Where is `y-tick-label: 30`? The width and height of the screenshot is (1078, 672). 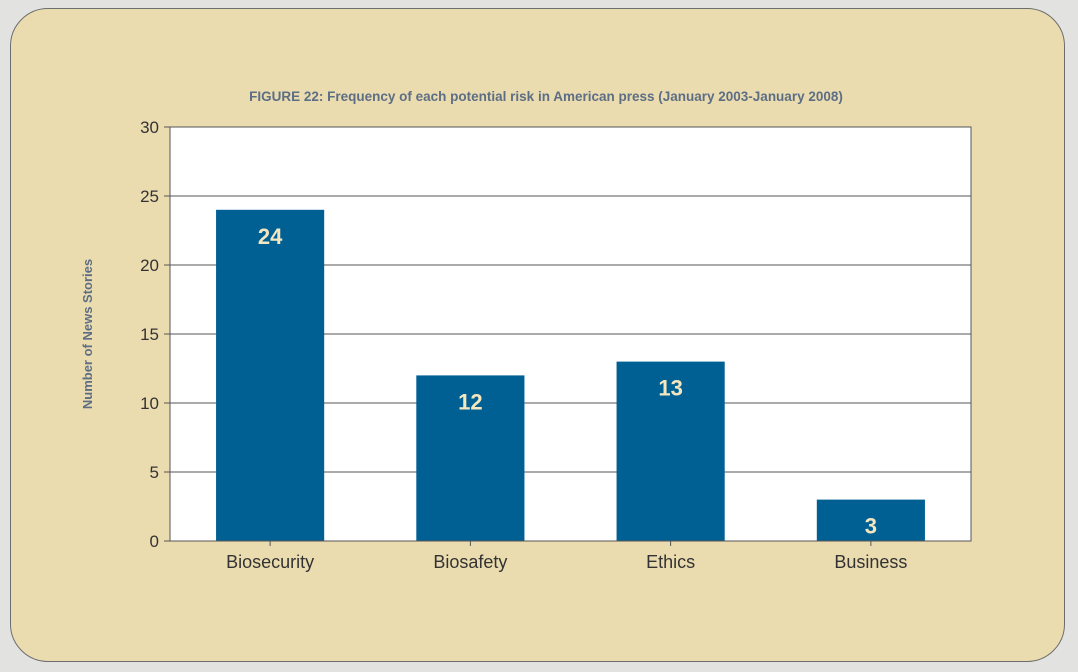
y-tick-label: 30 is located at coordinates (149, 127).